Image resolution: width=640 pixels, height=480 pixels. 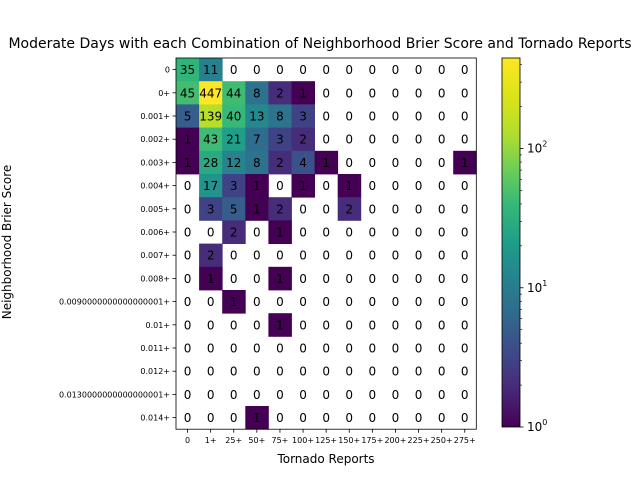 I want to click on cell-value-label: 17, so click(x=210, y=186).